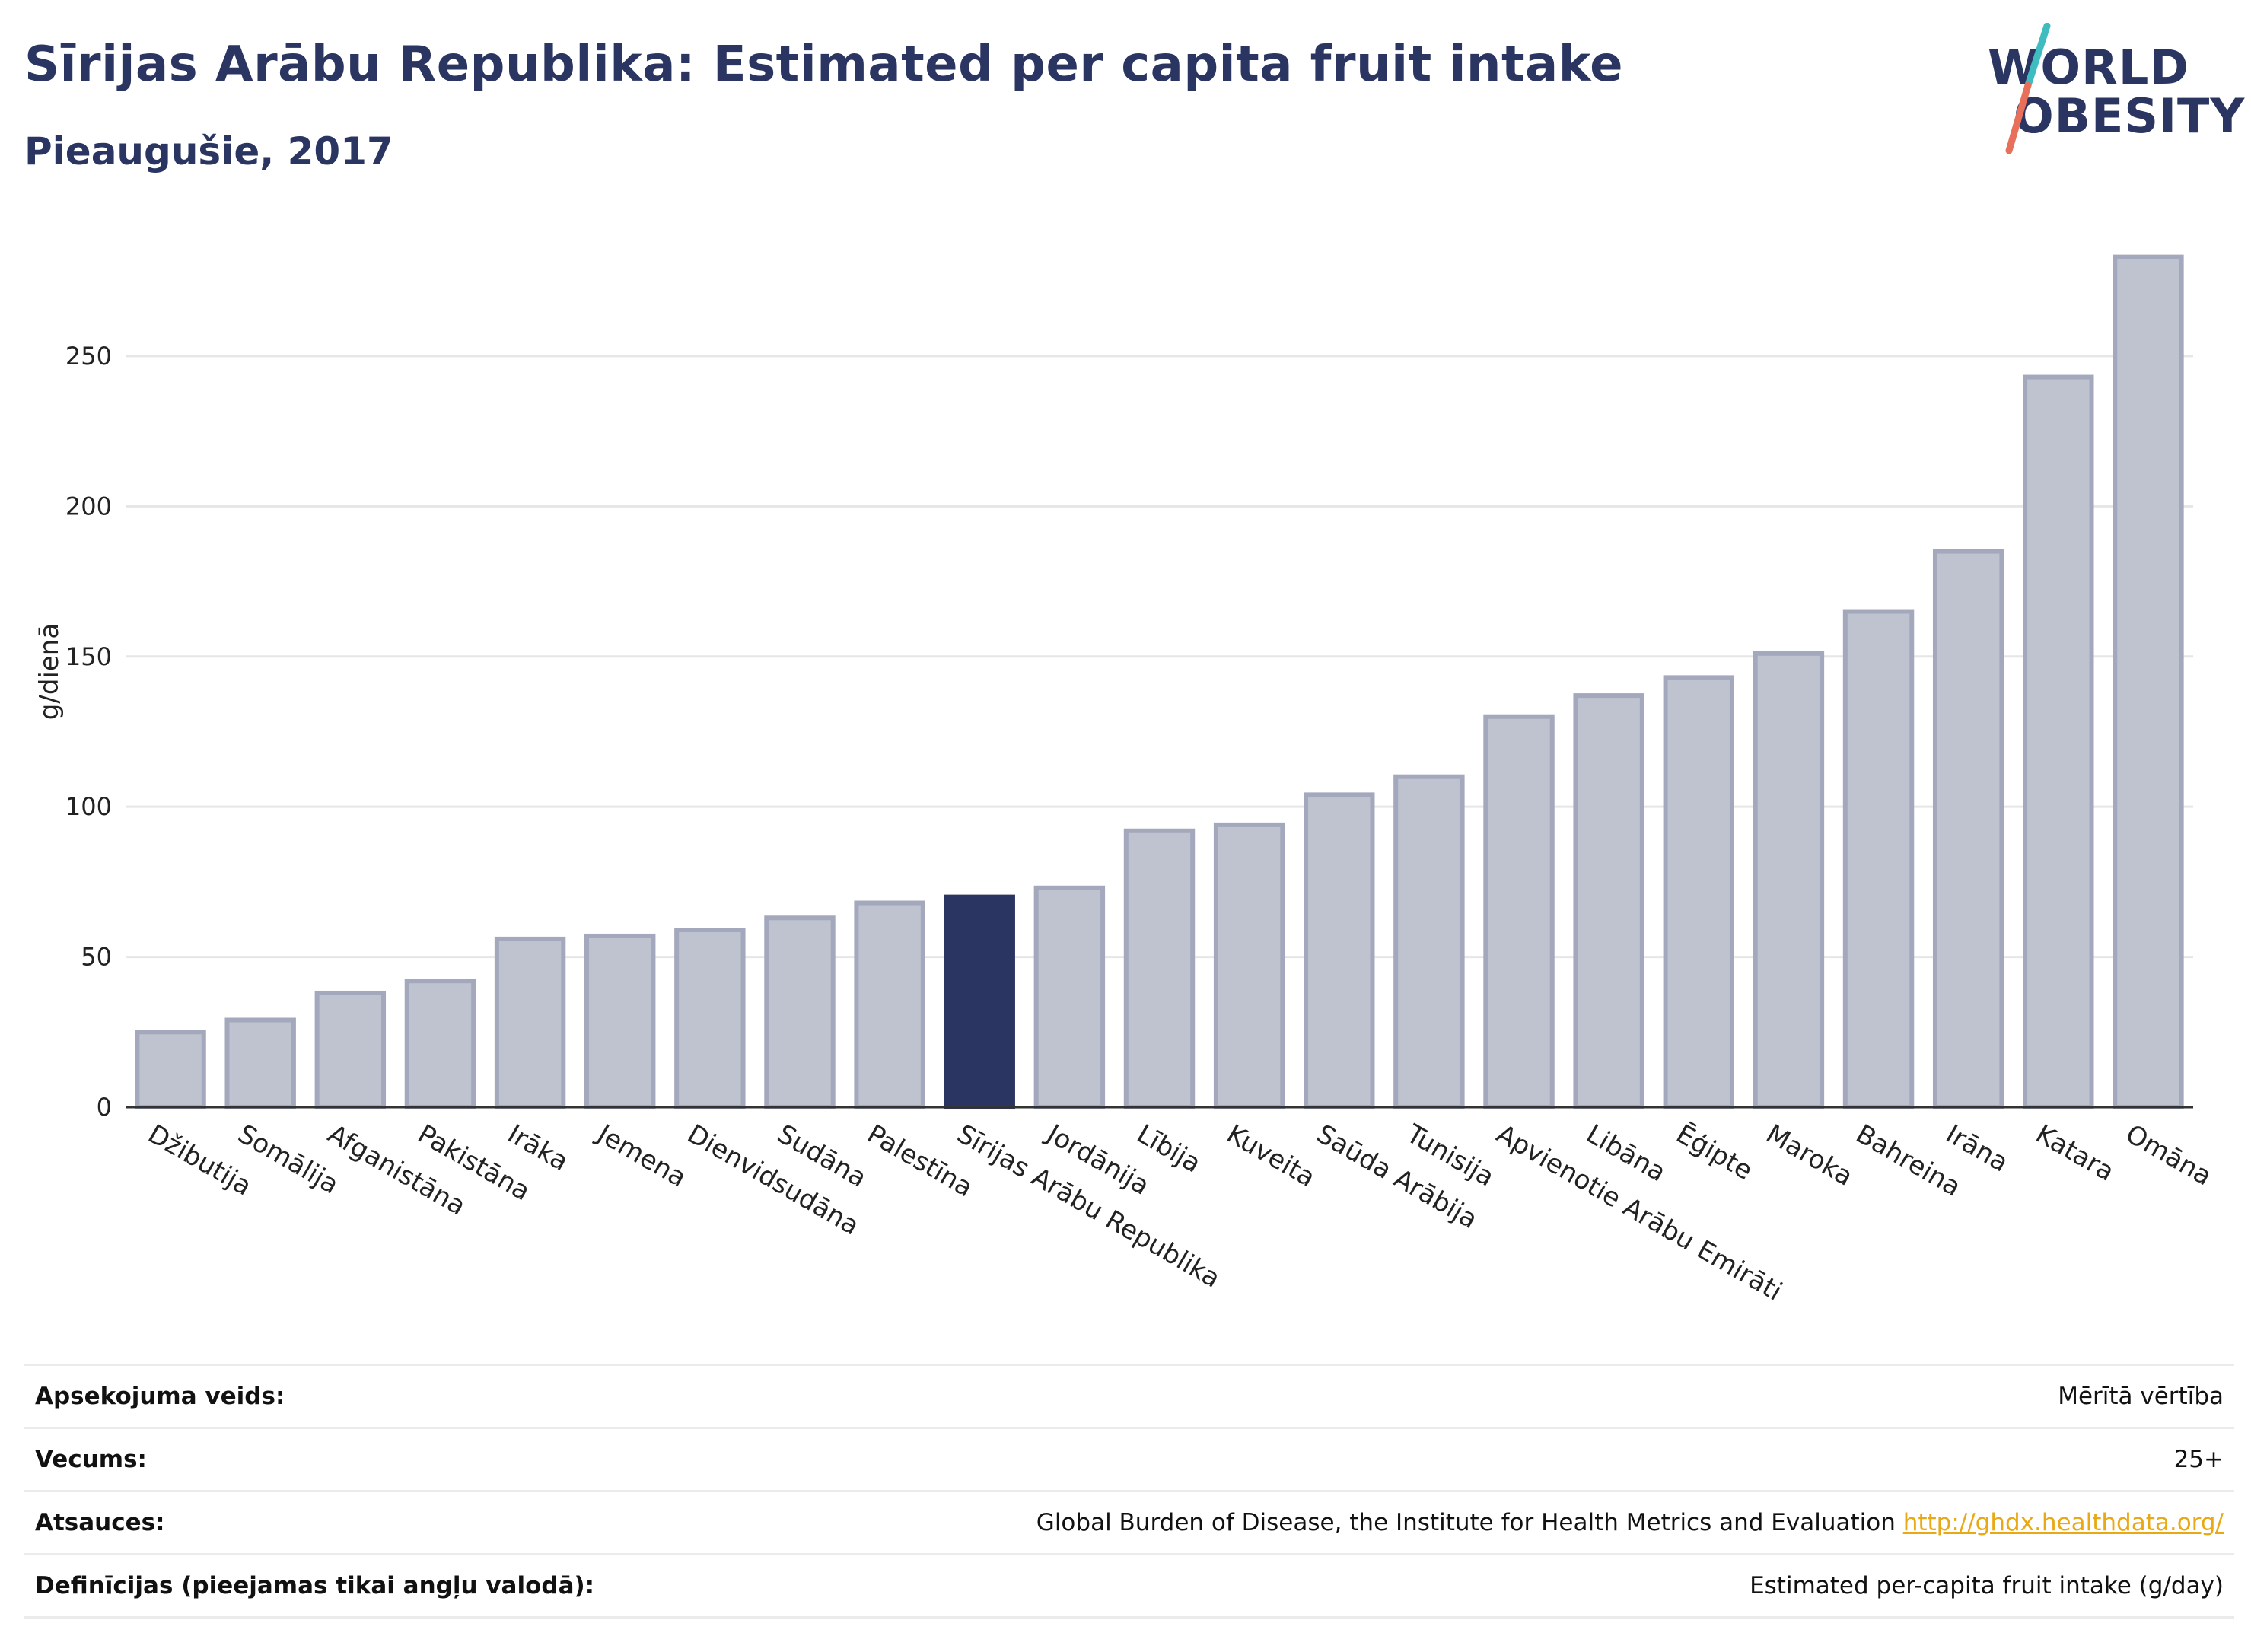  I want to click on logo-slash-icon, so click(2028, 88).